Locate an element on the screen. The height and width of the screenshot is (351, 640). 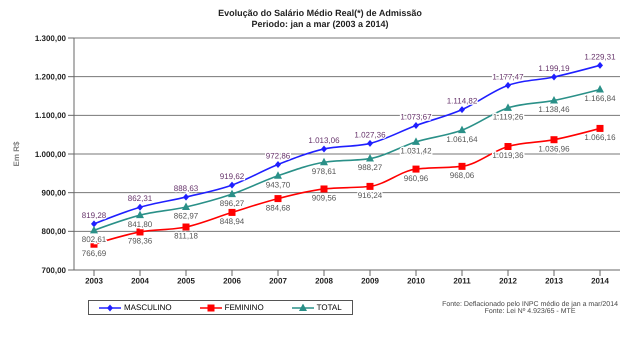
data-label: 1.031,42 is located at coordinates (416, 151).